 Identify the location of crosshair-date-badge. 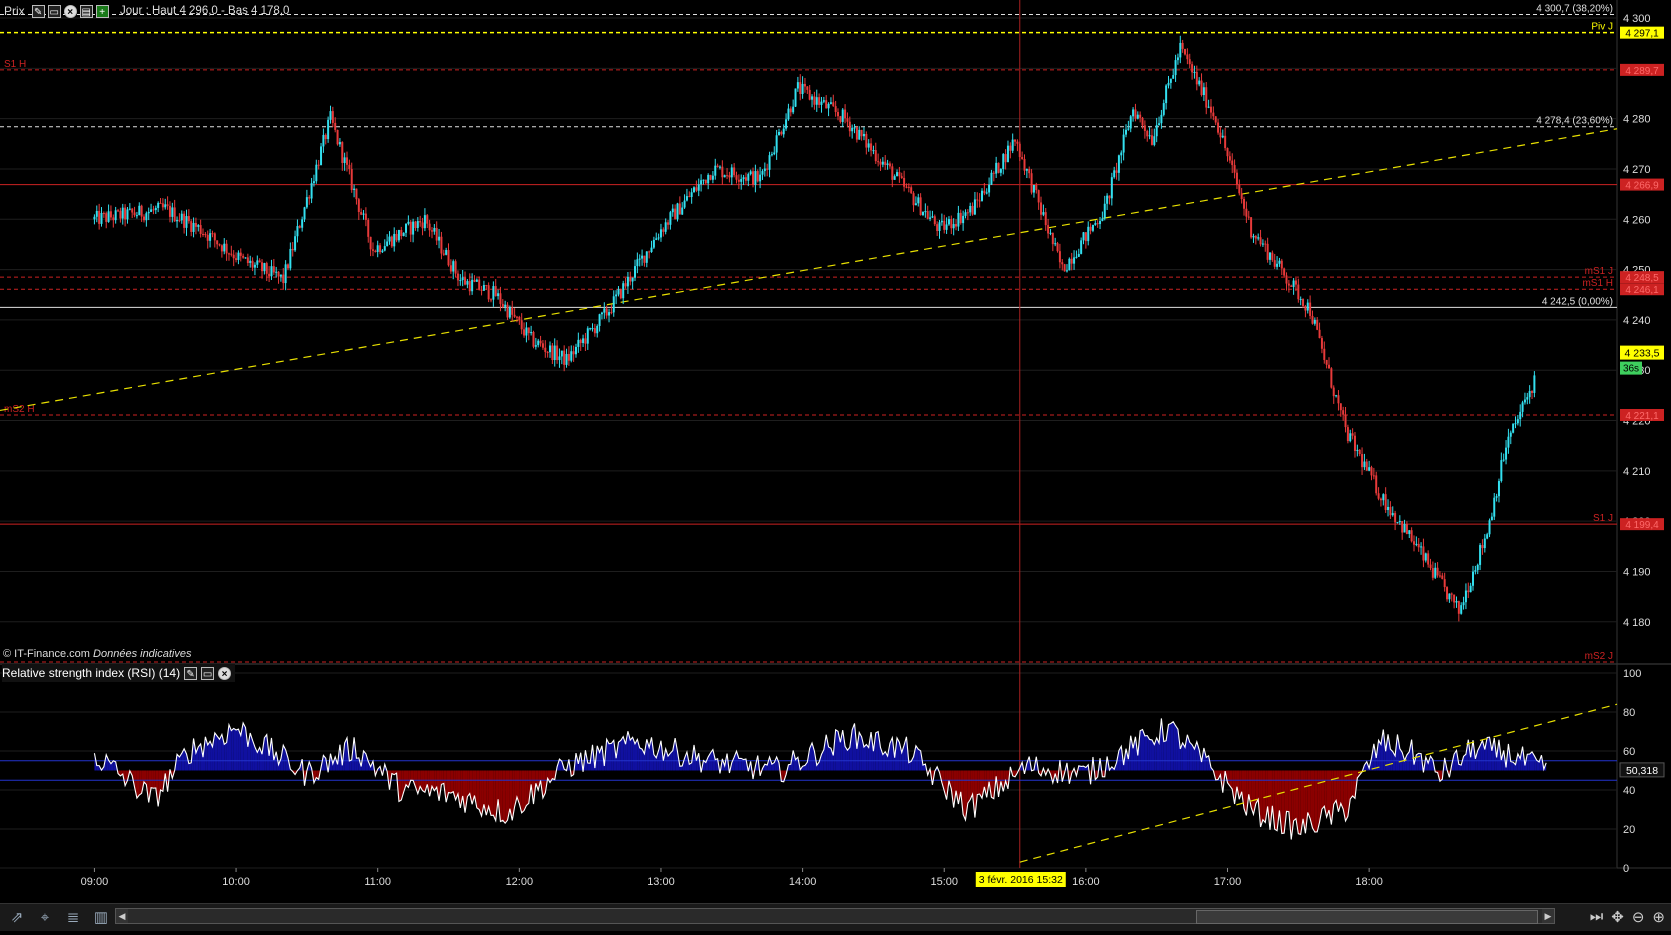
(1020, 879).